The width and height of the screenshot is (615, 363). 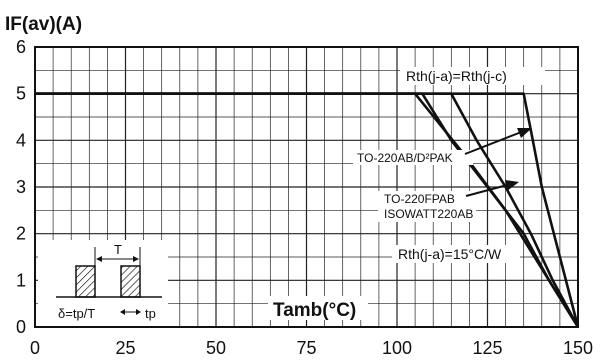 I want to click on label-box-to220ab, so click(x=413, y=157).